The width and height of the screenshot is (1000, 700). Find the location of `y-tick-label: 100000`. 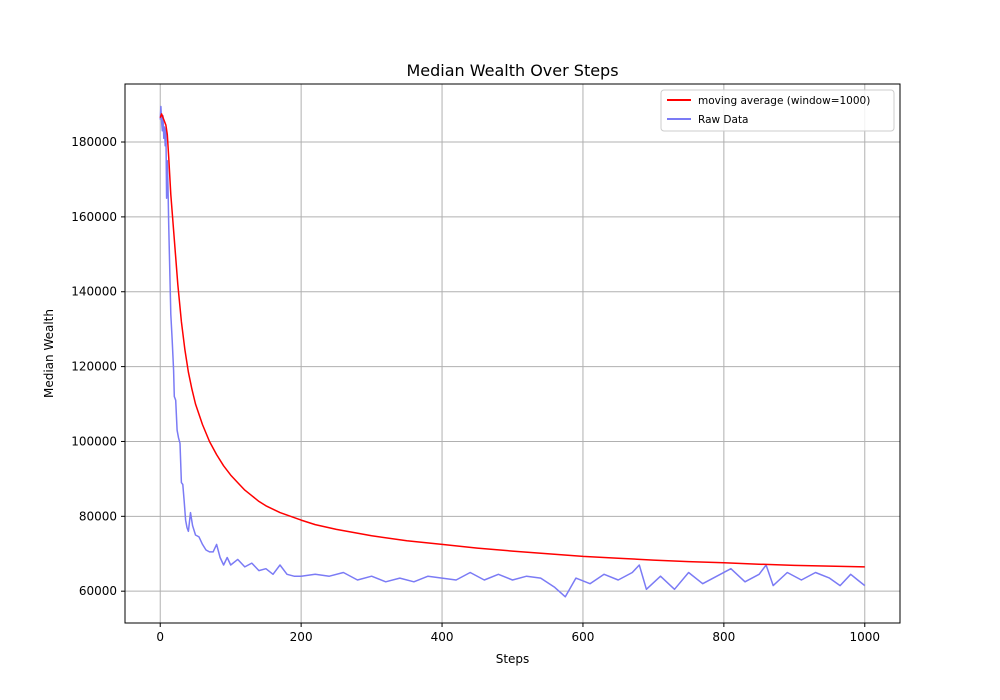

y-tick-label: 100000 is located at coordinates (94, 441).